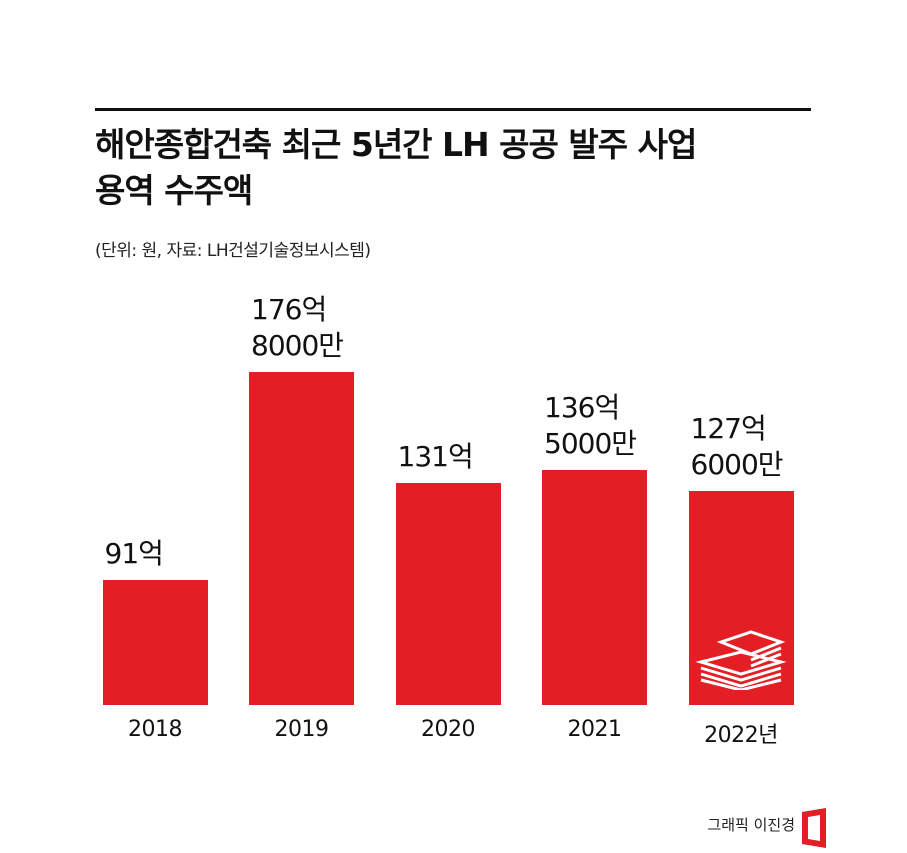 This screenshot has width=907, height=853. I want to click on money-icon, so click(741, 660).